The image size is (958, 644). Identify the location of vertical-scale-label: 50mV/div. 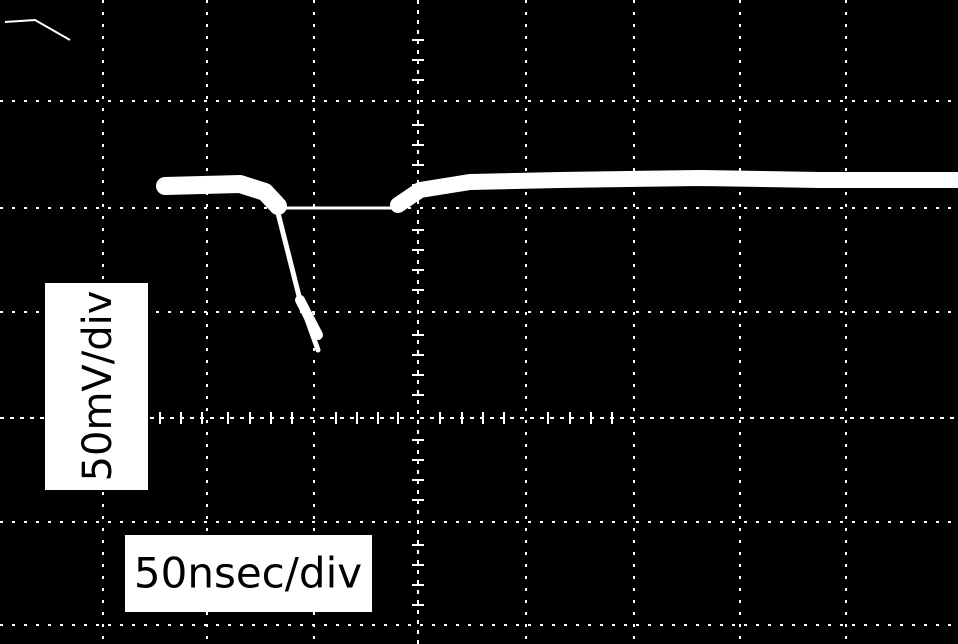
(96, 386).